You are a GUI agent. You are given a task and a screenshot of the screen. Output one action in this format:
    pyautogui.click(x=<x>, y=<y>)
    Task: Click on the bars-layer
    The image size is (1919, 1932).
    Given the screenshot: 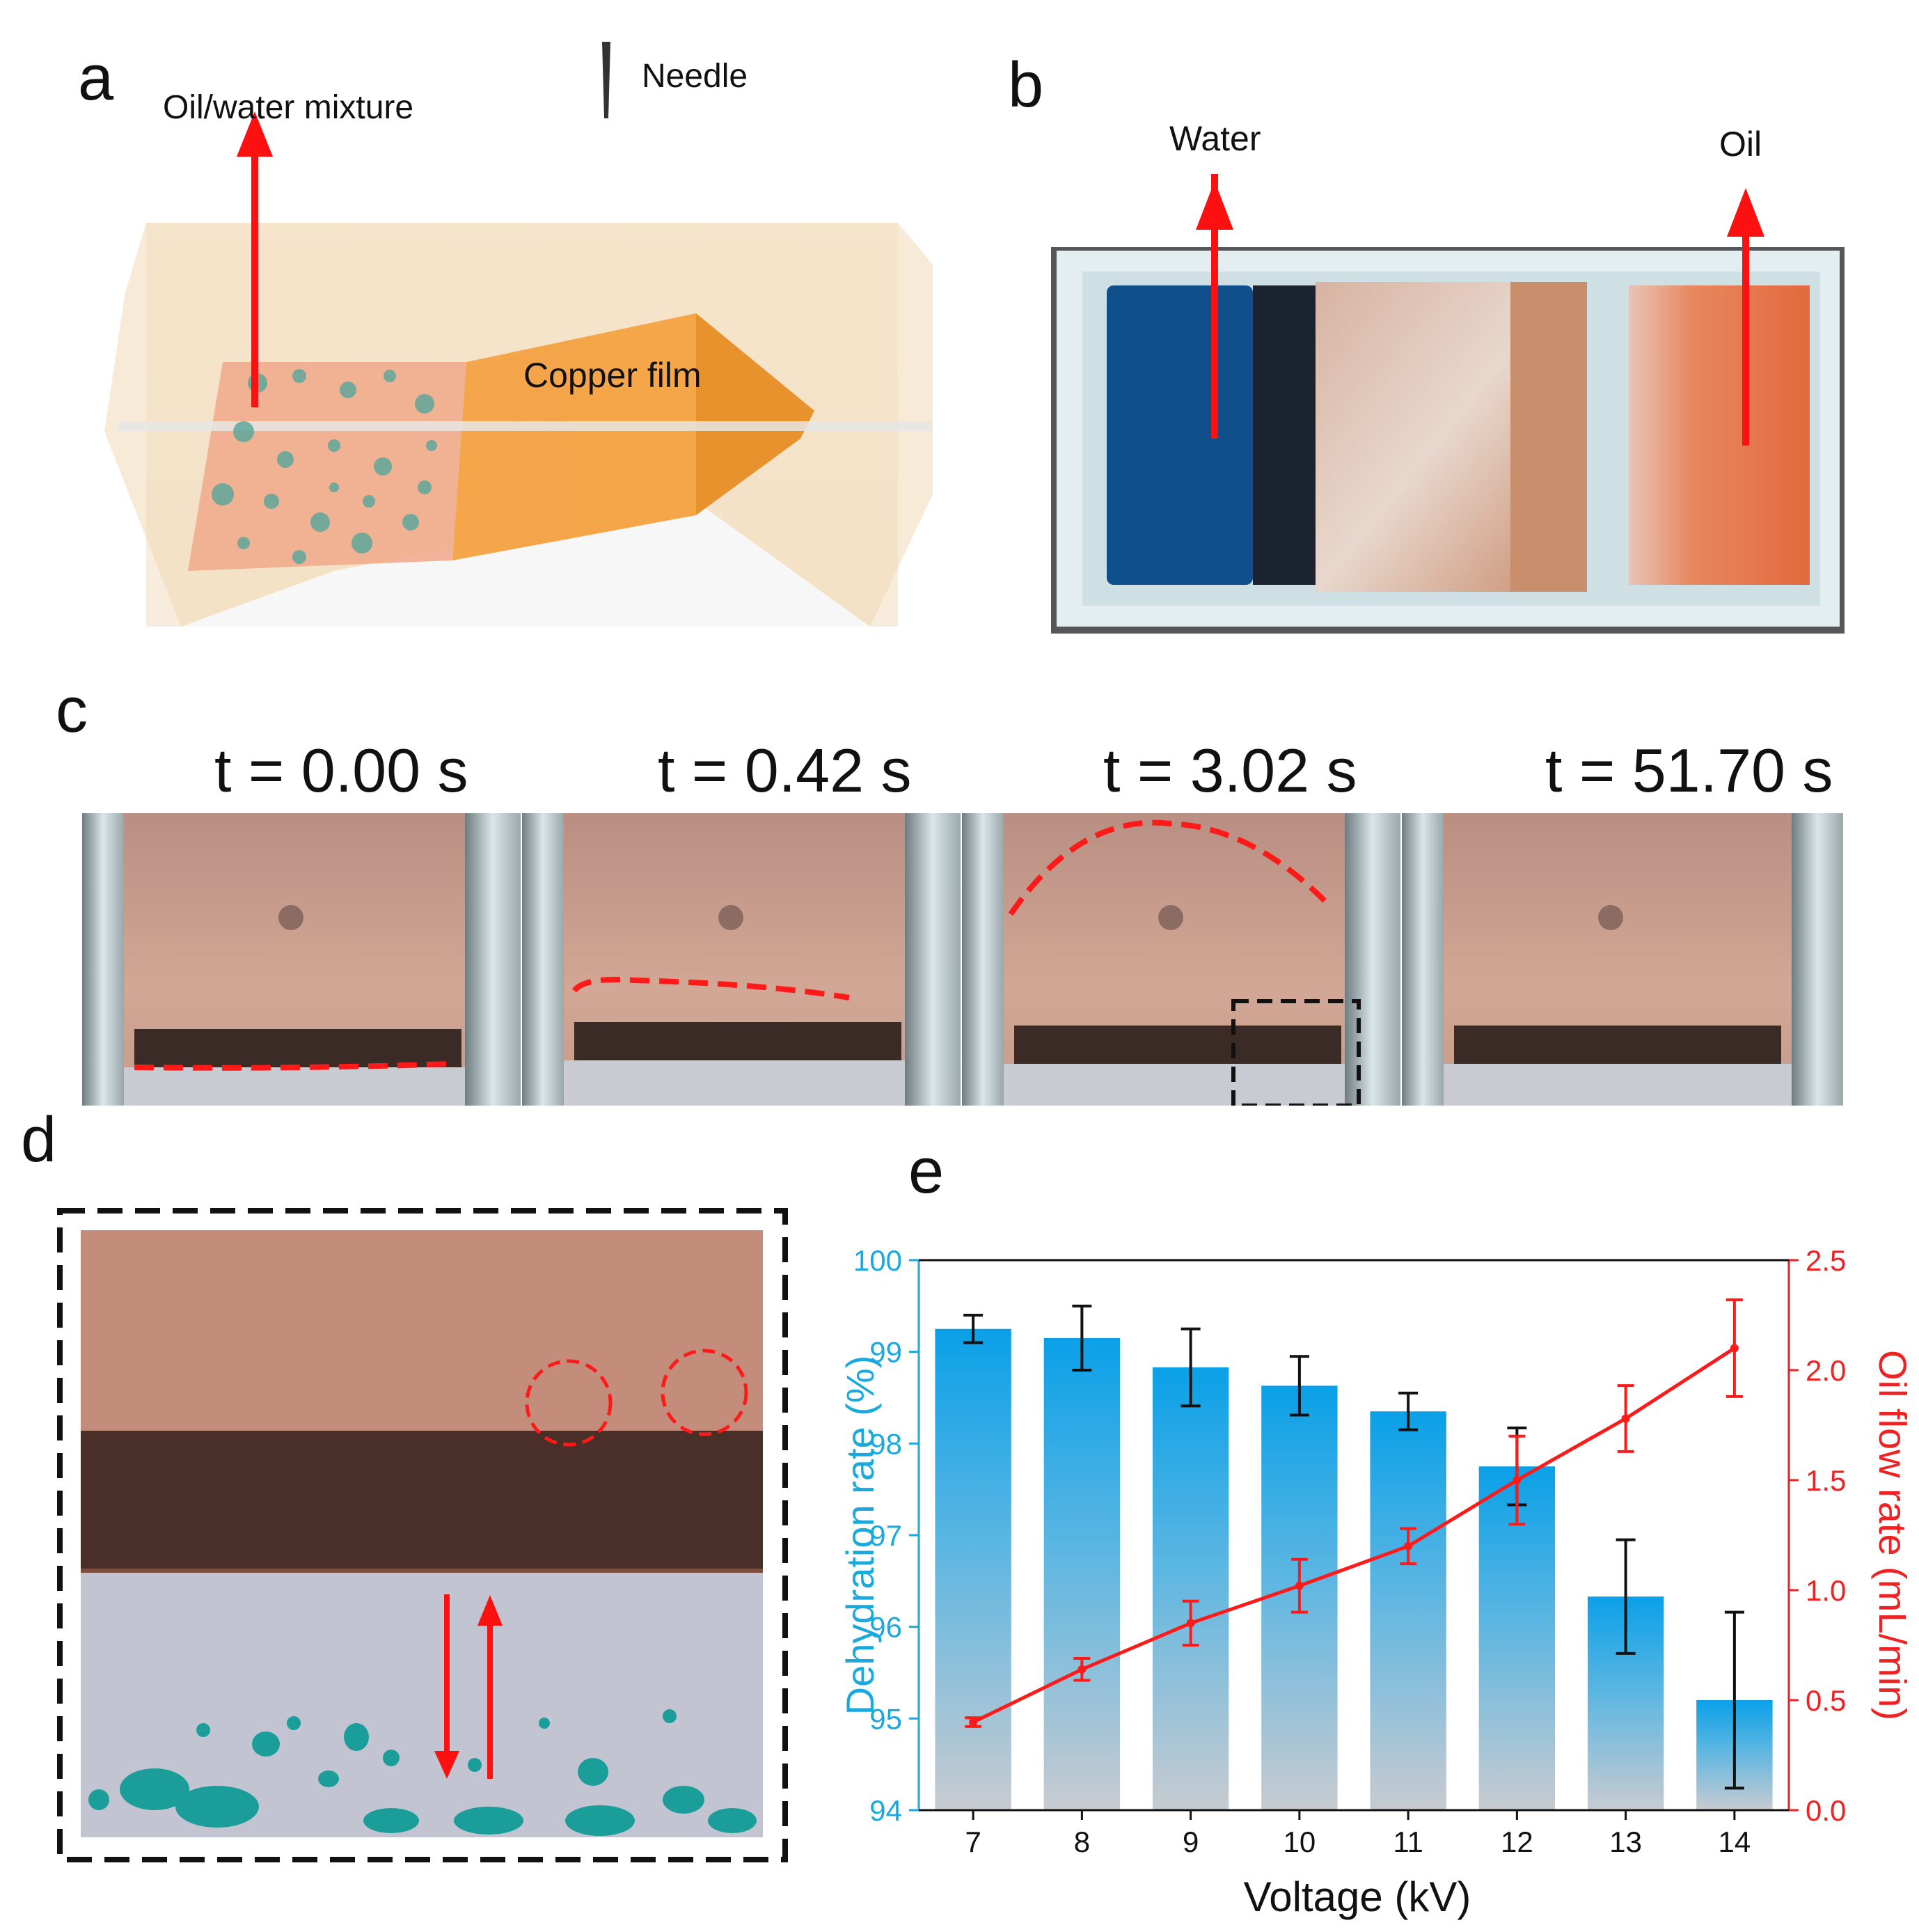 What is the action you would take?
    pyautogui.click(x=1354, y=1557)
    